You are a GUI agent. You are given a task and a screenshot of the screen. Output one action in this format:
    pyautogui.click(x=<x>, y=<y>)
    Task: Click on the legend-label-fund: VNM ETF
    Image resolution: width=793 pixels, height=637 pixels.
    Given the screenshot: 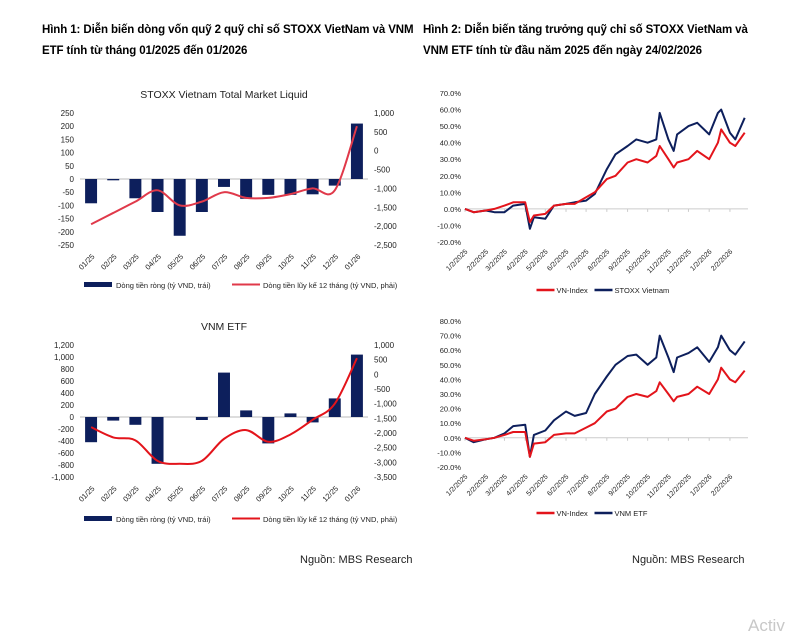 What is the action you would take?
    pyautogui.click(x=631, y=513)
    